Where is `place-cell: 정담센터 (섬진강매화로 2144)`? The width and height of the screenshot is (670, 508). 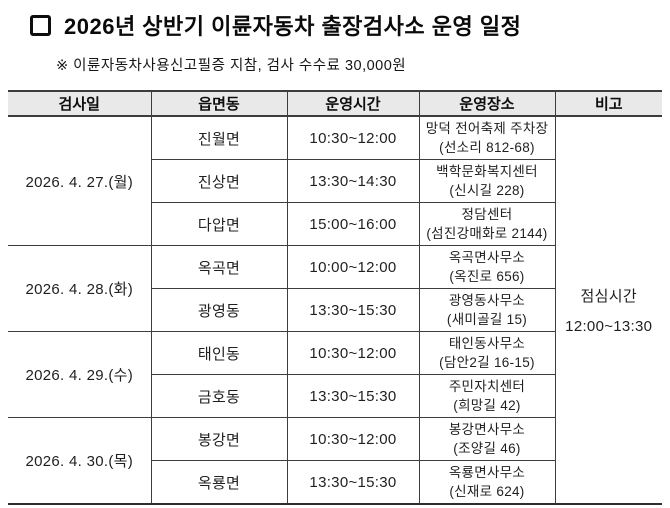
place-cell: 정담센터 (섬진강매화로 2144) is located at coordinates (487, 224).